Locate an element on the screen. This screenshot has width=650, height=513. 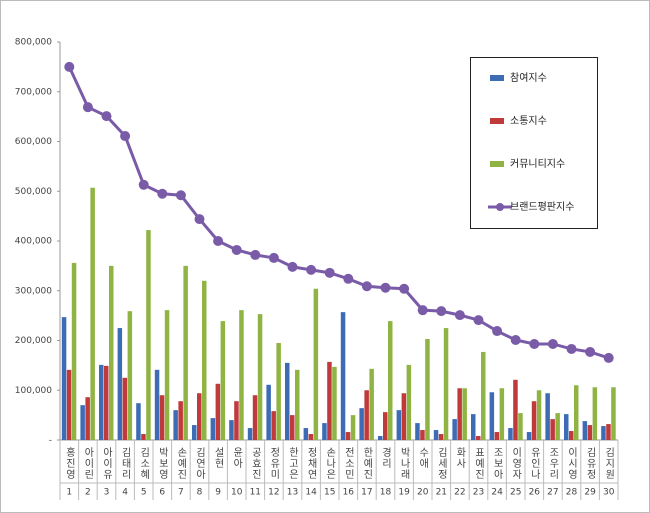
rank-label: 3 is located at coordinates (107, 493).